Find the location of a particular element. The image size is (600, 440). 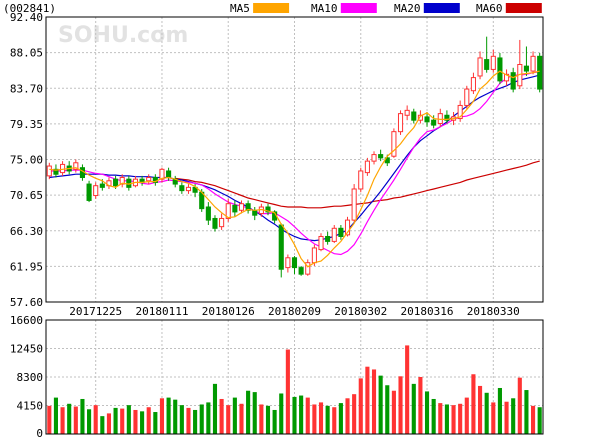

date-tick-label: 20180330 is located at coordinates (493, 311).